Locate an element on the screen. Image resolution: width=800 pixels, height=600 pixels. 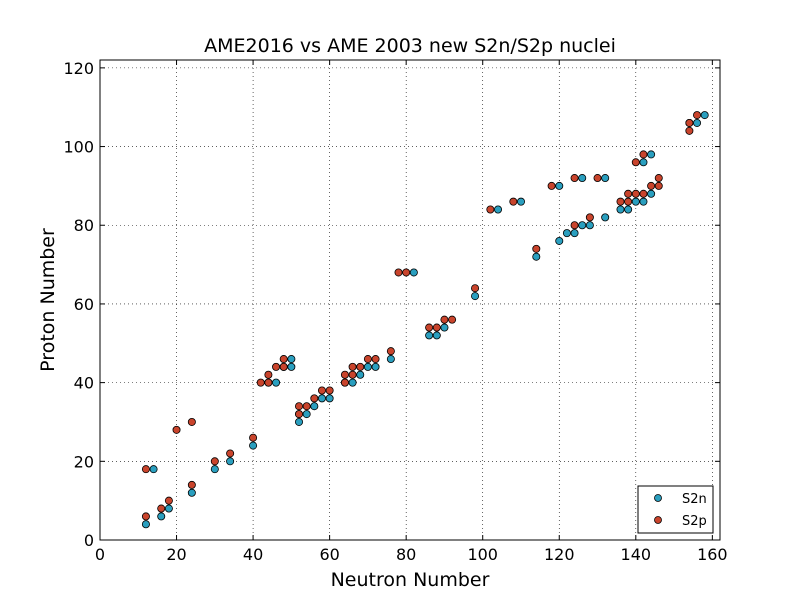
x-tick-label: 60 is located at coordinates (329, 554).